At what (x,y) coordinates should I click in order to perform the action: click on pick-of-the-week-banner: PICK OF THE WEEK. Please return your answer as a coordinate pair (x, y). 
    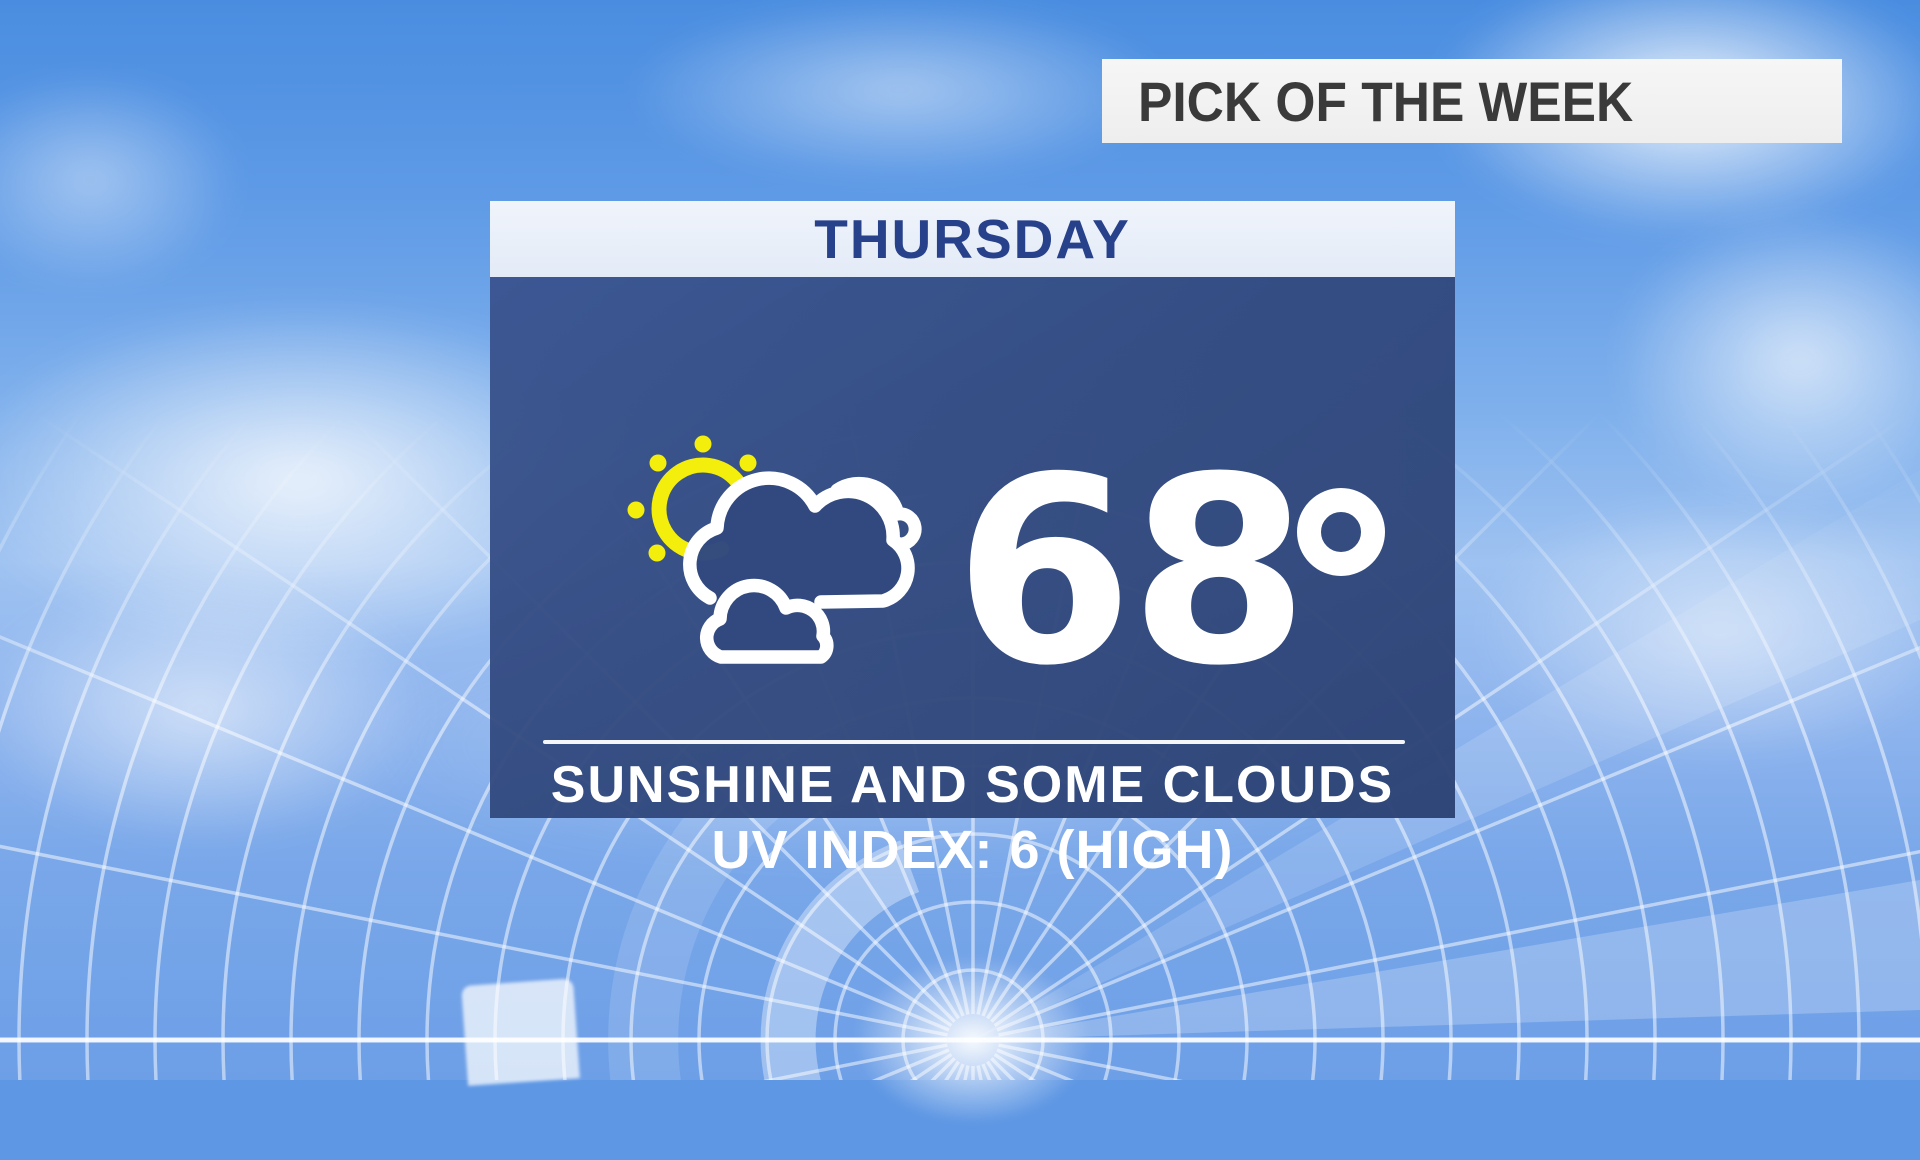
    Looking at the image, I should click on (1472, 101).